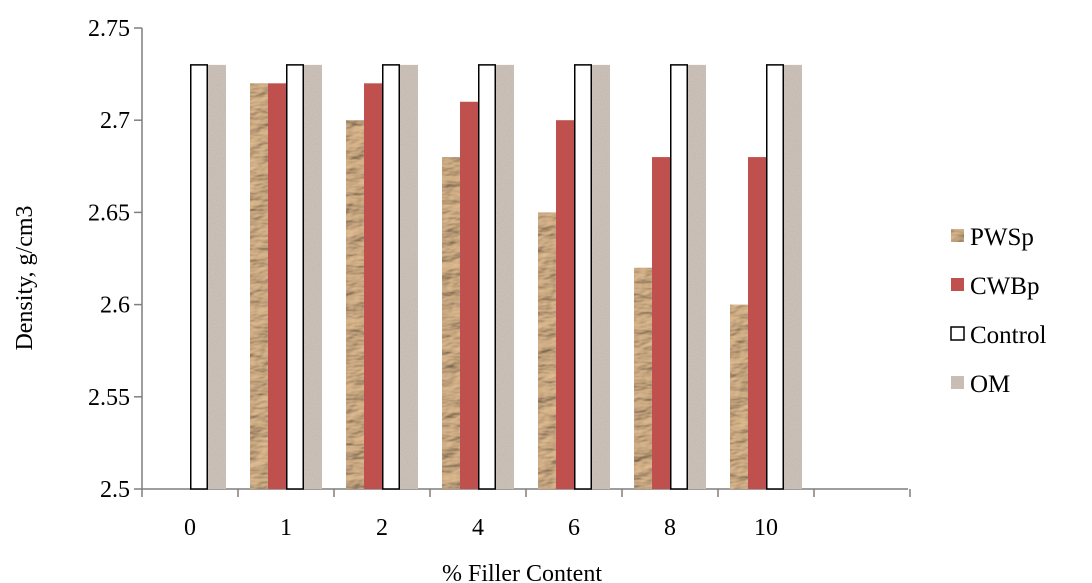 Image resolution: width=1092 pixels, height=583 pixels. What do you see at coordinates (286, 528) in the screenshot?
I see `x-tick-label: 1` at bounding box center [286, 528].